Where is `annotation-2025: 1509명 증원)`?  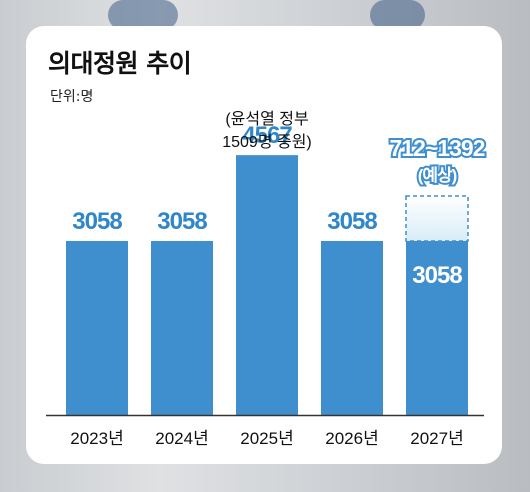
annotation-2025: 1509명 증원) is located at coordinates (267, 142).